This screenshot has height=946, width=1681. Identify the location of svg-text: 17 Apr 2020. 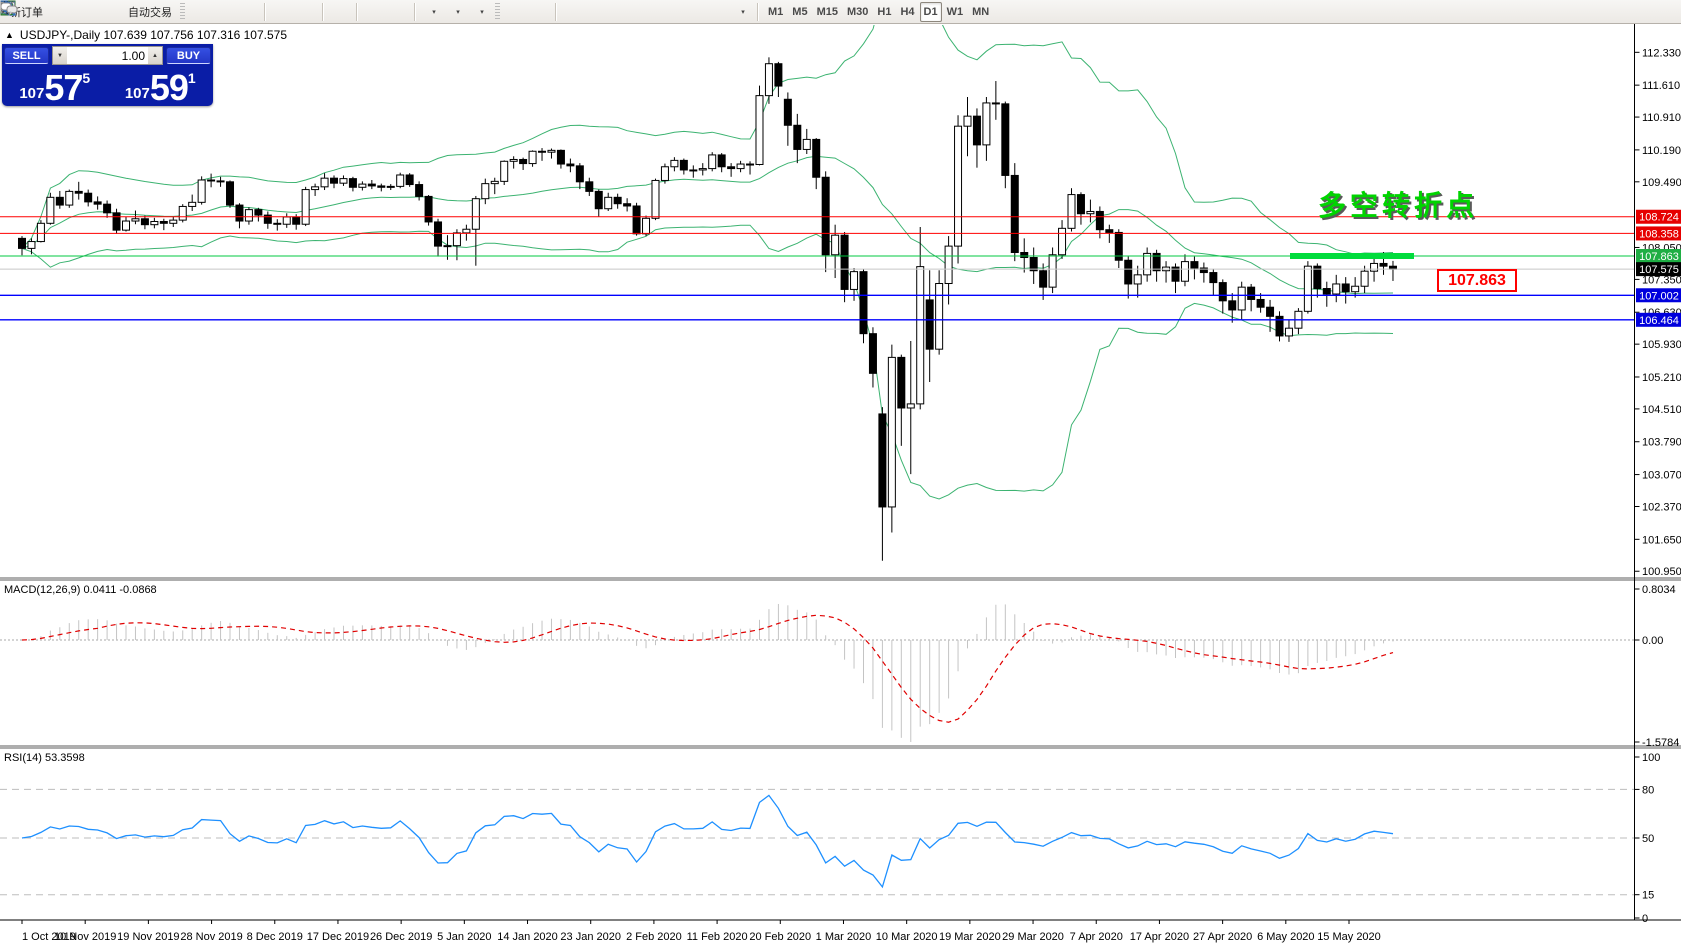
(1159, 937).